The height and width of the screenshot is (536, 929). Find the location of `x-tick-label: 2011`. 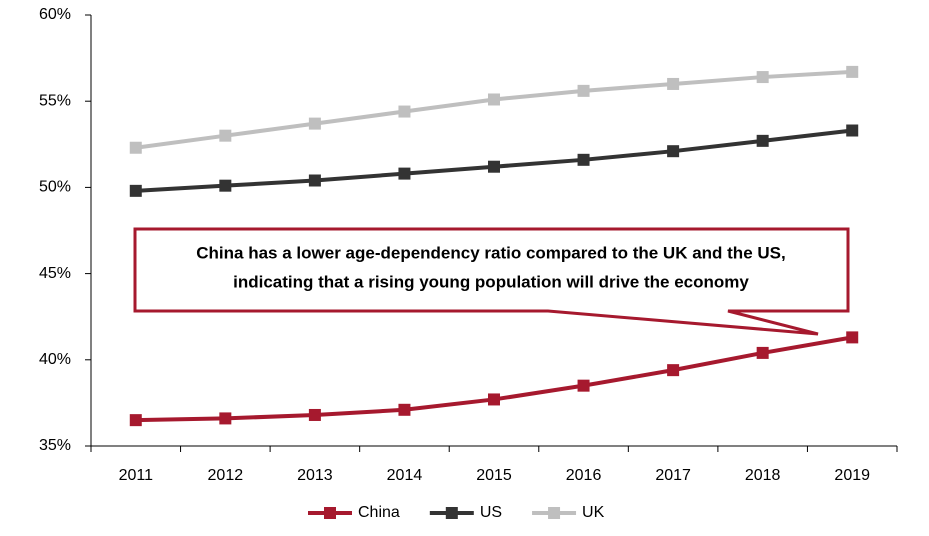

x-tick-label: 2011 is located at coordinates (136, 475).